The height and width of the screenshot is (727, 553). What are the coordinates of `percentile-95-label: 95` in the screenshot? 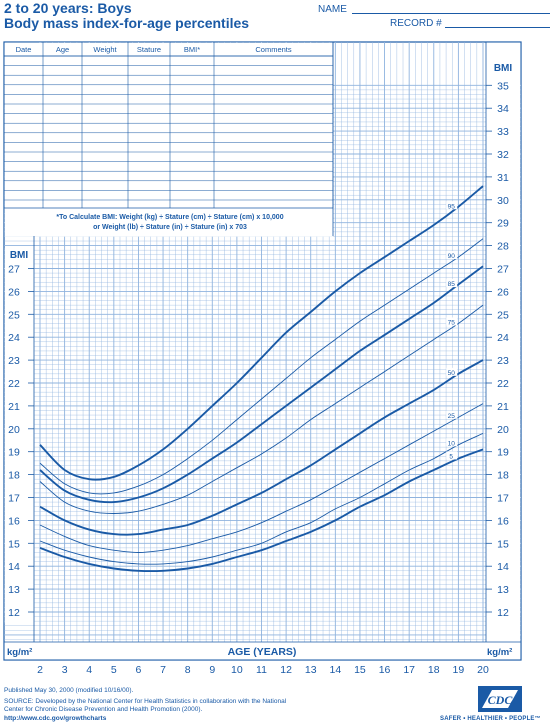 It's located at (452, 206).